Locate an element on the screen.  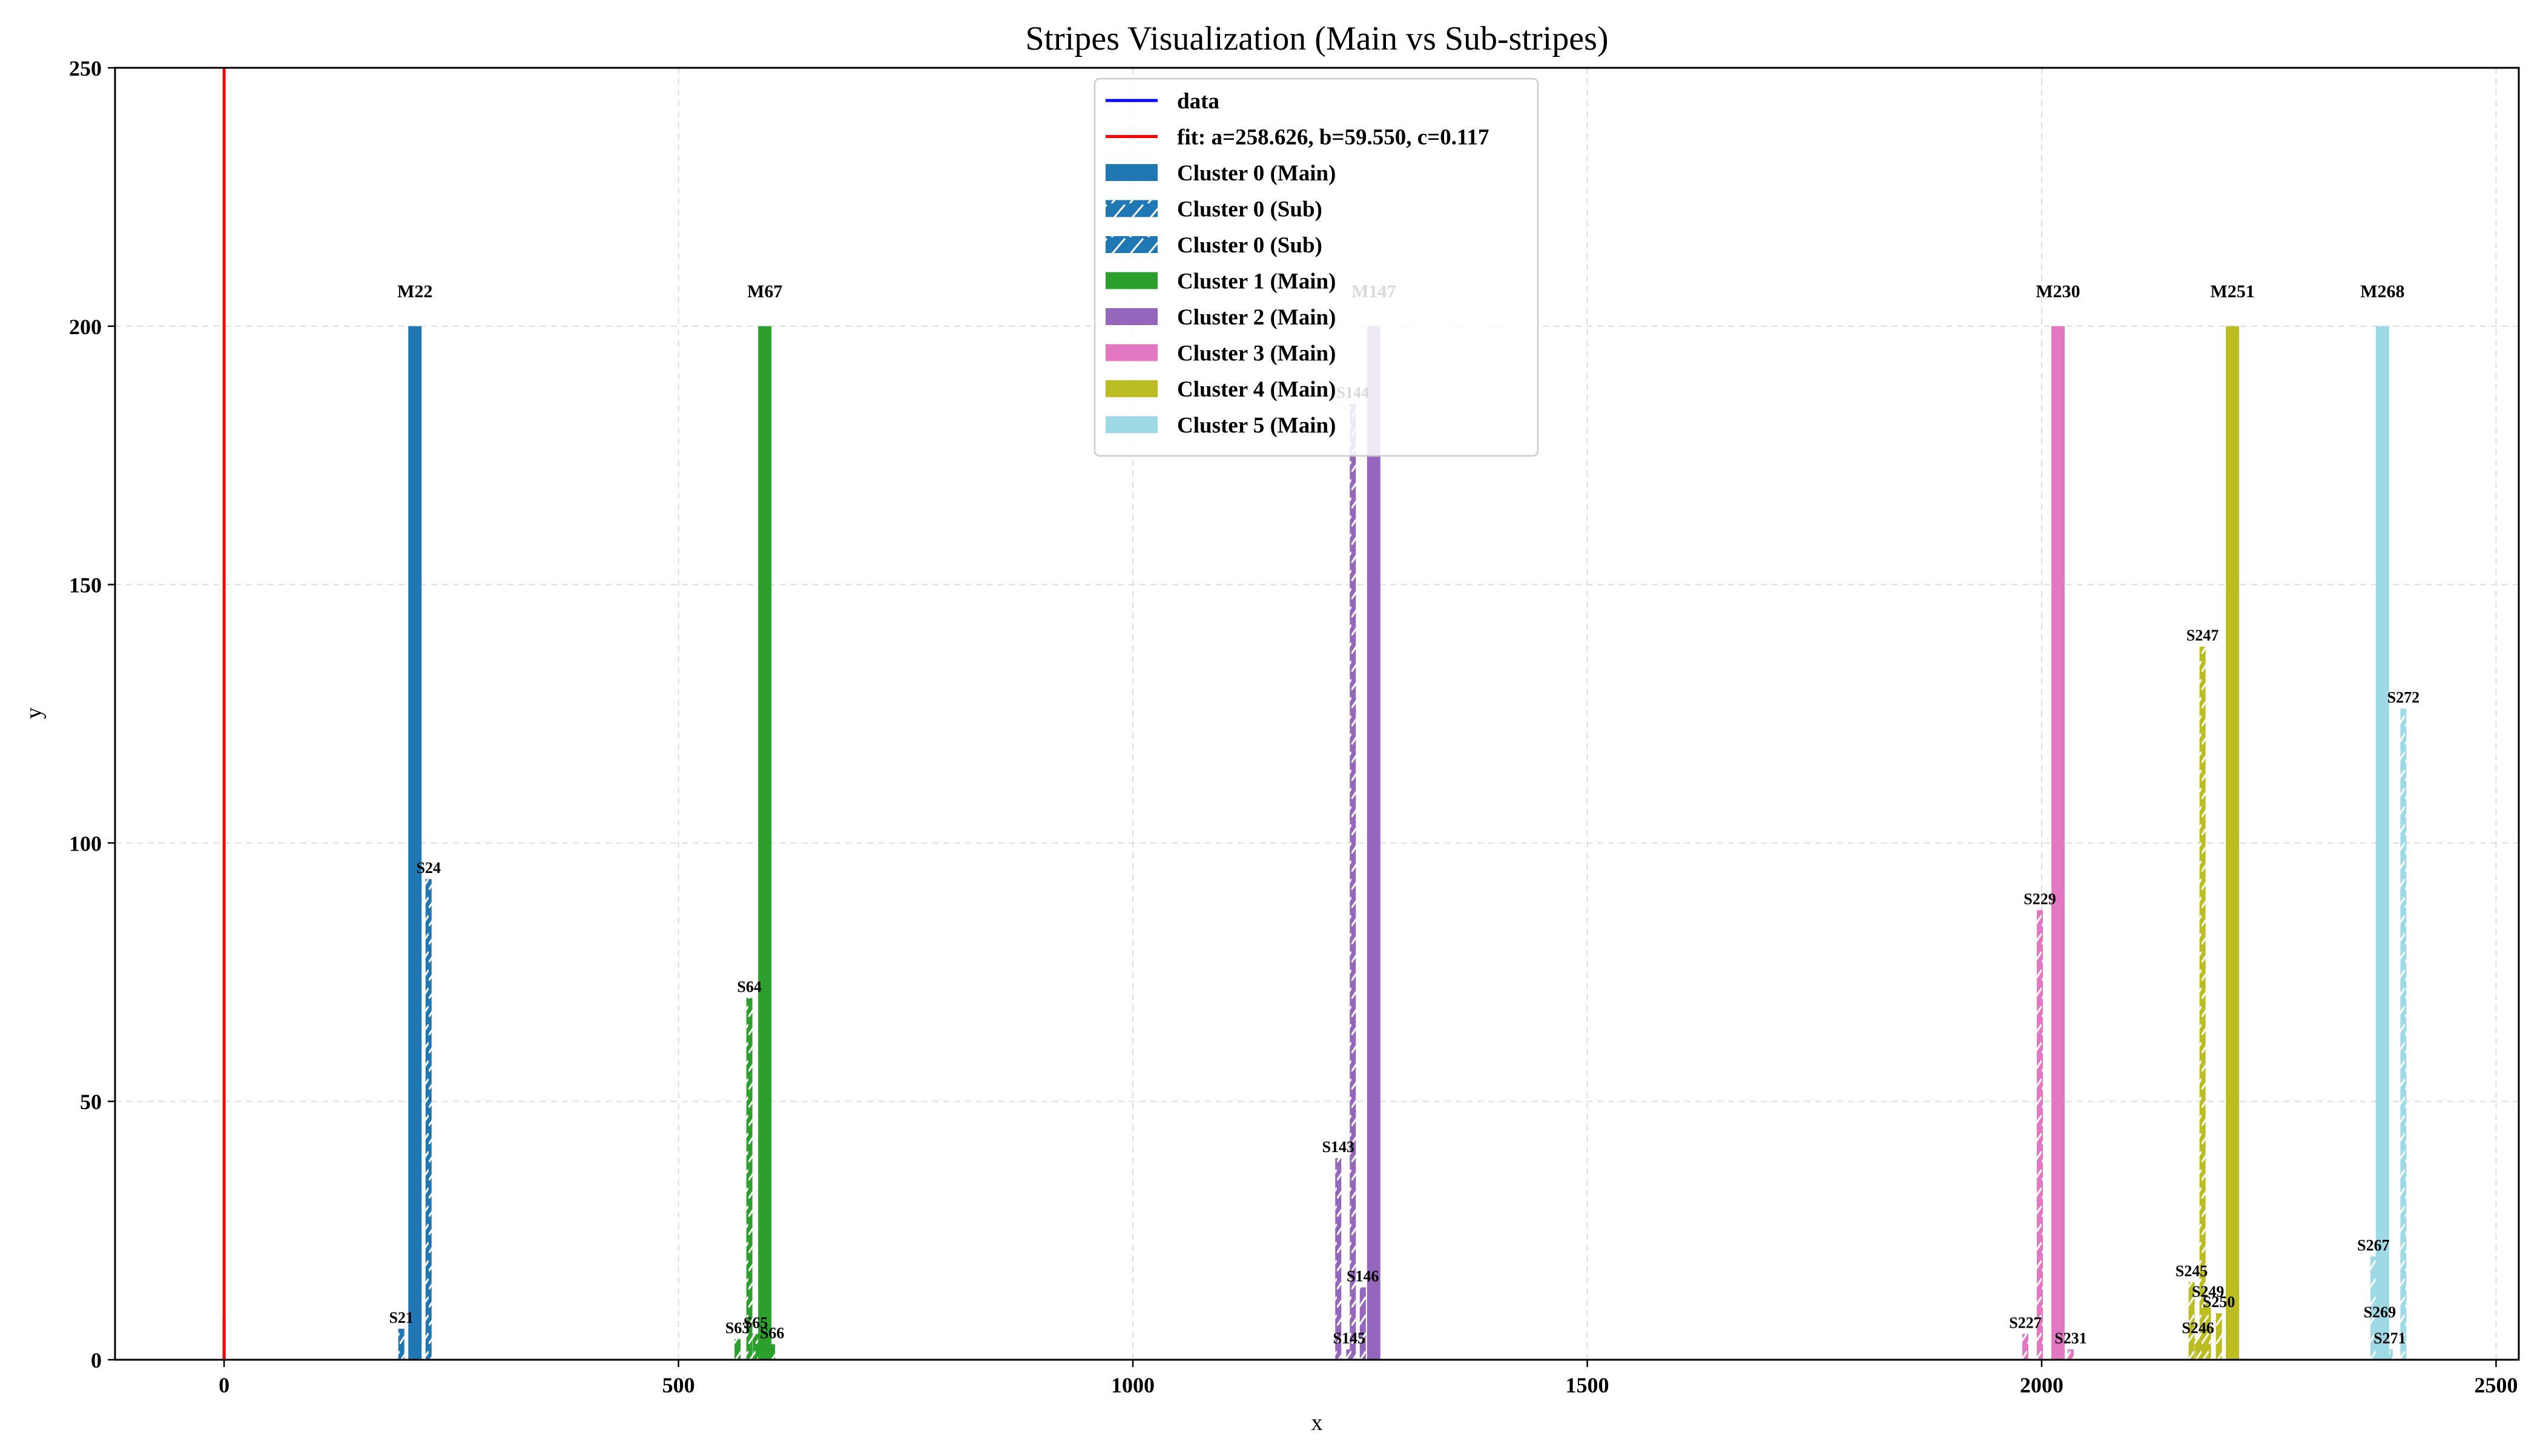
legend-entry: Cluster 0 (Main) is located at coordinates (1221, 173).